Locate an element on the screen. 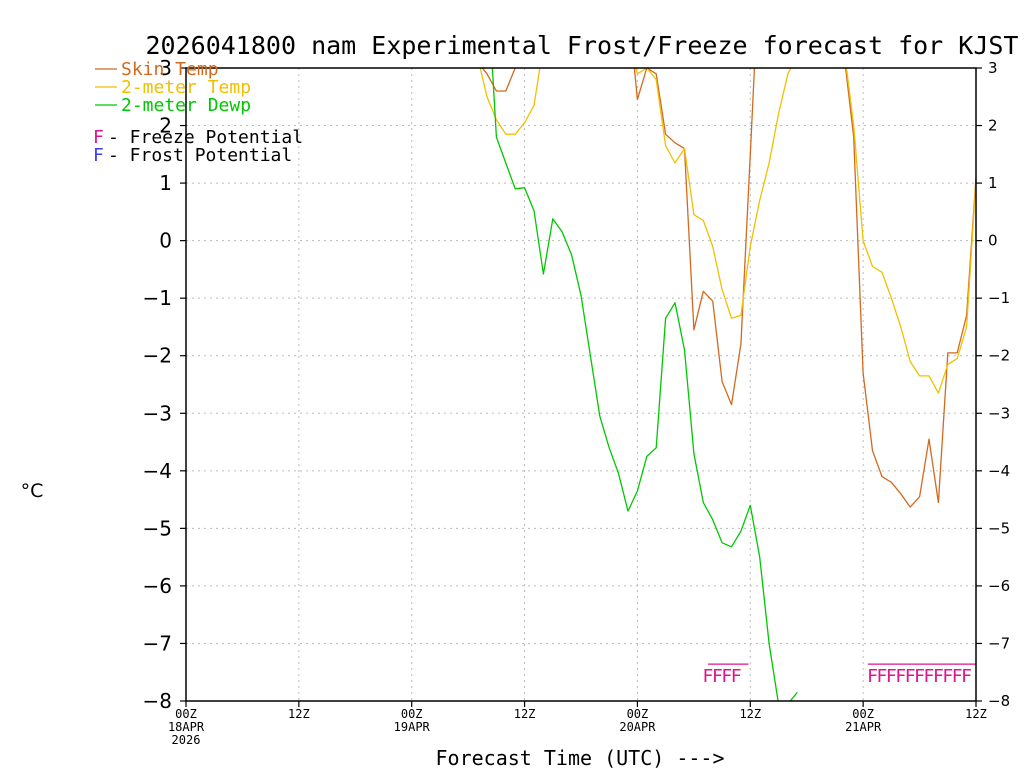 This screenshot has width=1024, height=768. y-tick-label-left: 2 is located at coordinates (165, 126).